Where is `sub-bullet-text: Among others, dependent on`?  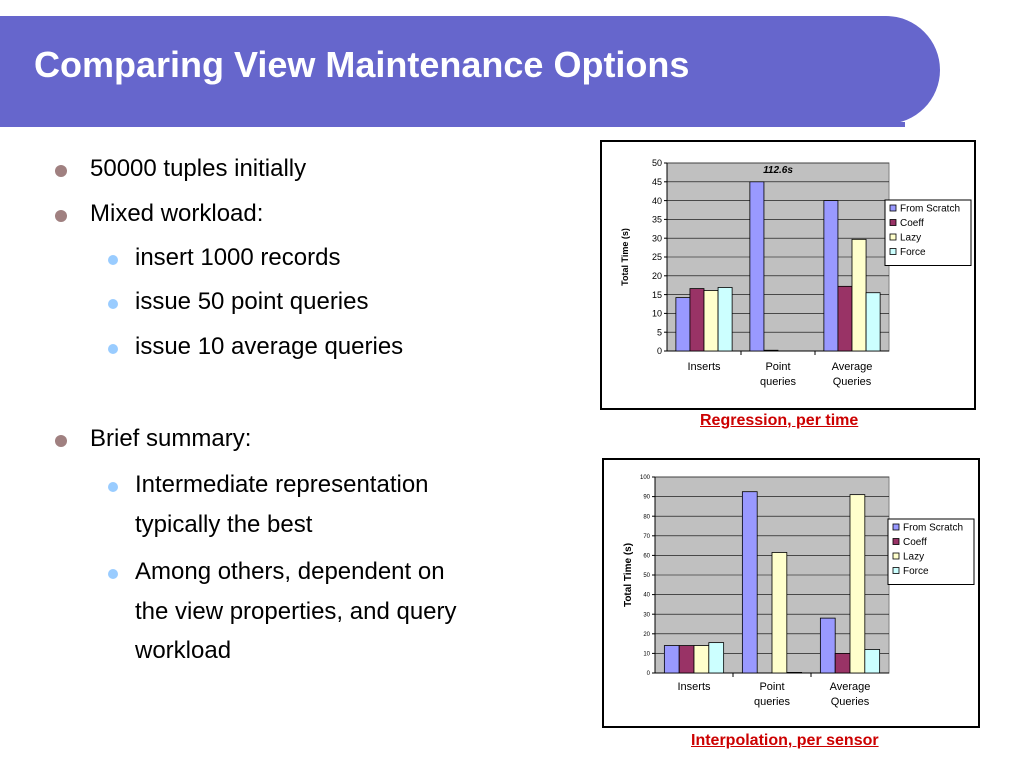
sub-bullet-text: Among others, dependent on is located at coordinates (290, 571).